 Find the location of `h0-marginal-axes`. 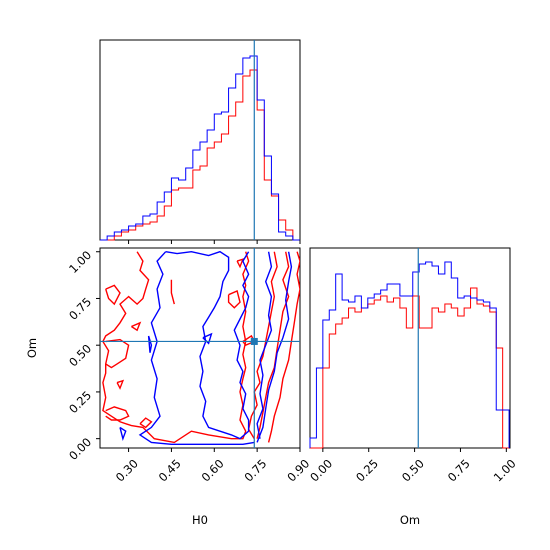

h0-marginal-axes is located at coordinates (200, 141).